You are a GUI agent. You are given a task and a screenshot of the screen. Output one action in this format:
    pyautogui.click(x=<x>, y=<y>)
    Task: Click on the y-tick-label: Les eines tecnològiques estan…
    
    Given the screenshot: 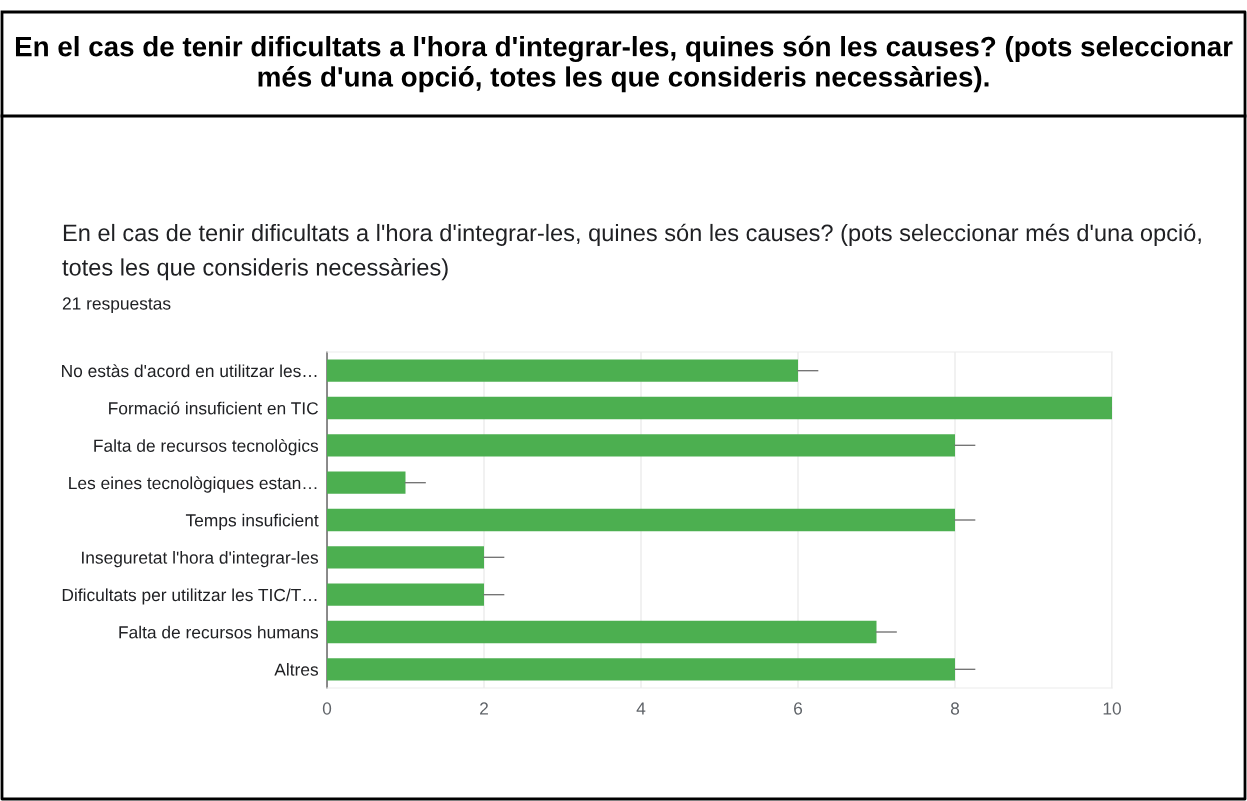 What is the action you would take?
    pyautogui.click(x=193, y=484)
    